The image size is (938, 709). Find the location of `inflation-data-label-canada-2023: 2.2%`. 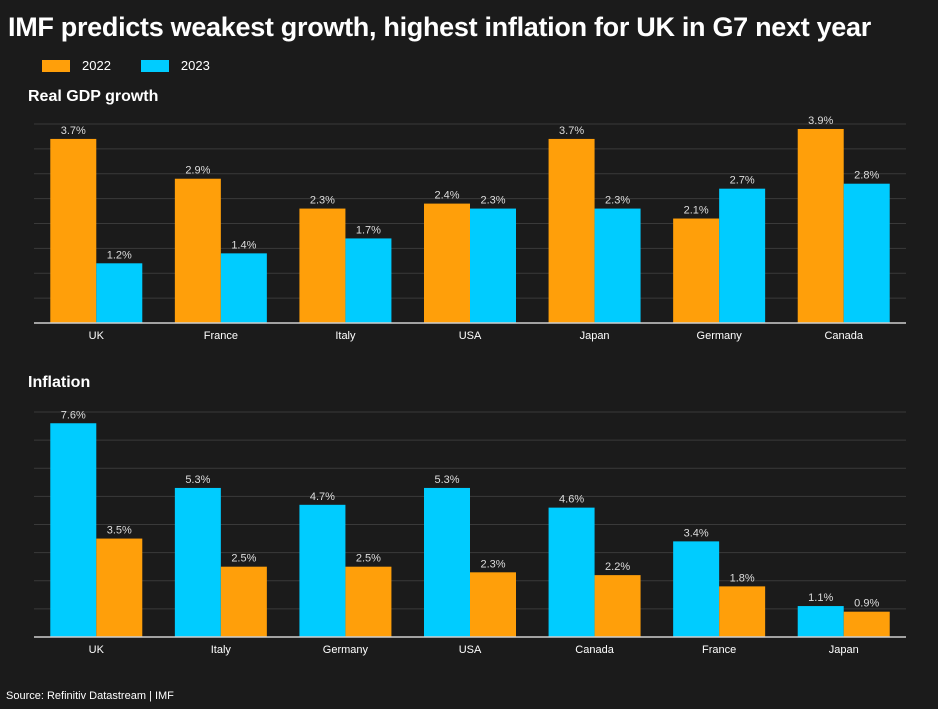

inflation-data-label-canada-2023: 2.2% is located at coordinates (617, 567).